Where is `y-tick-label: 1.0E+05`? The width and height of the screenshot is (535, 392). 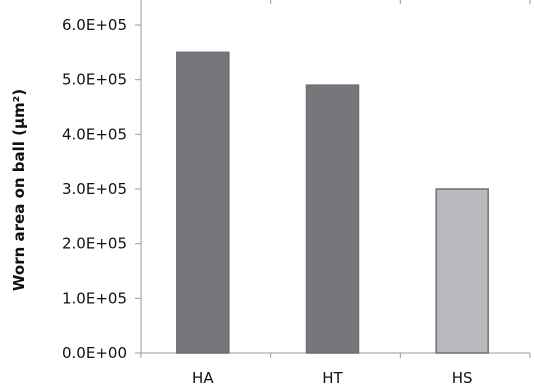
y-tick-label: 1.0E+05 is located at coordinates (94, 298).